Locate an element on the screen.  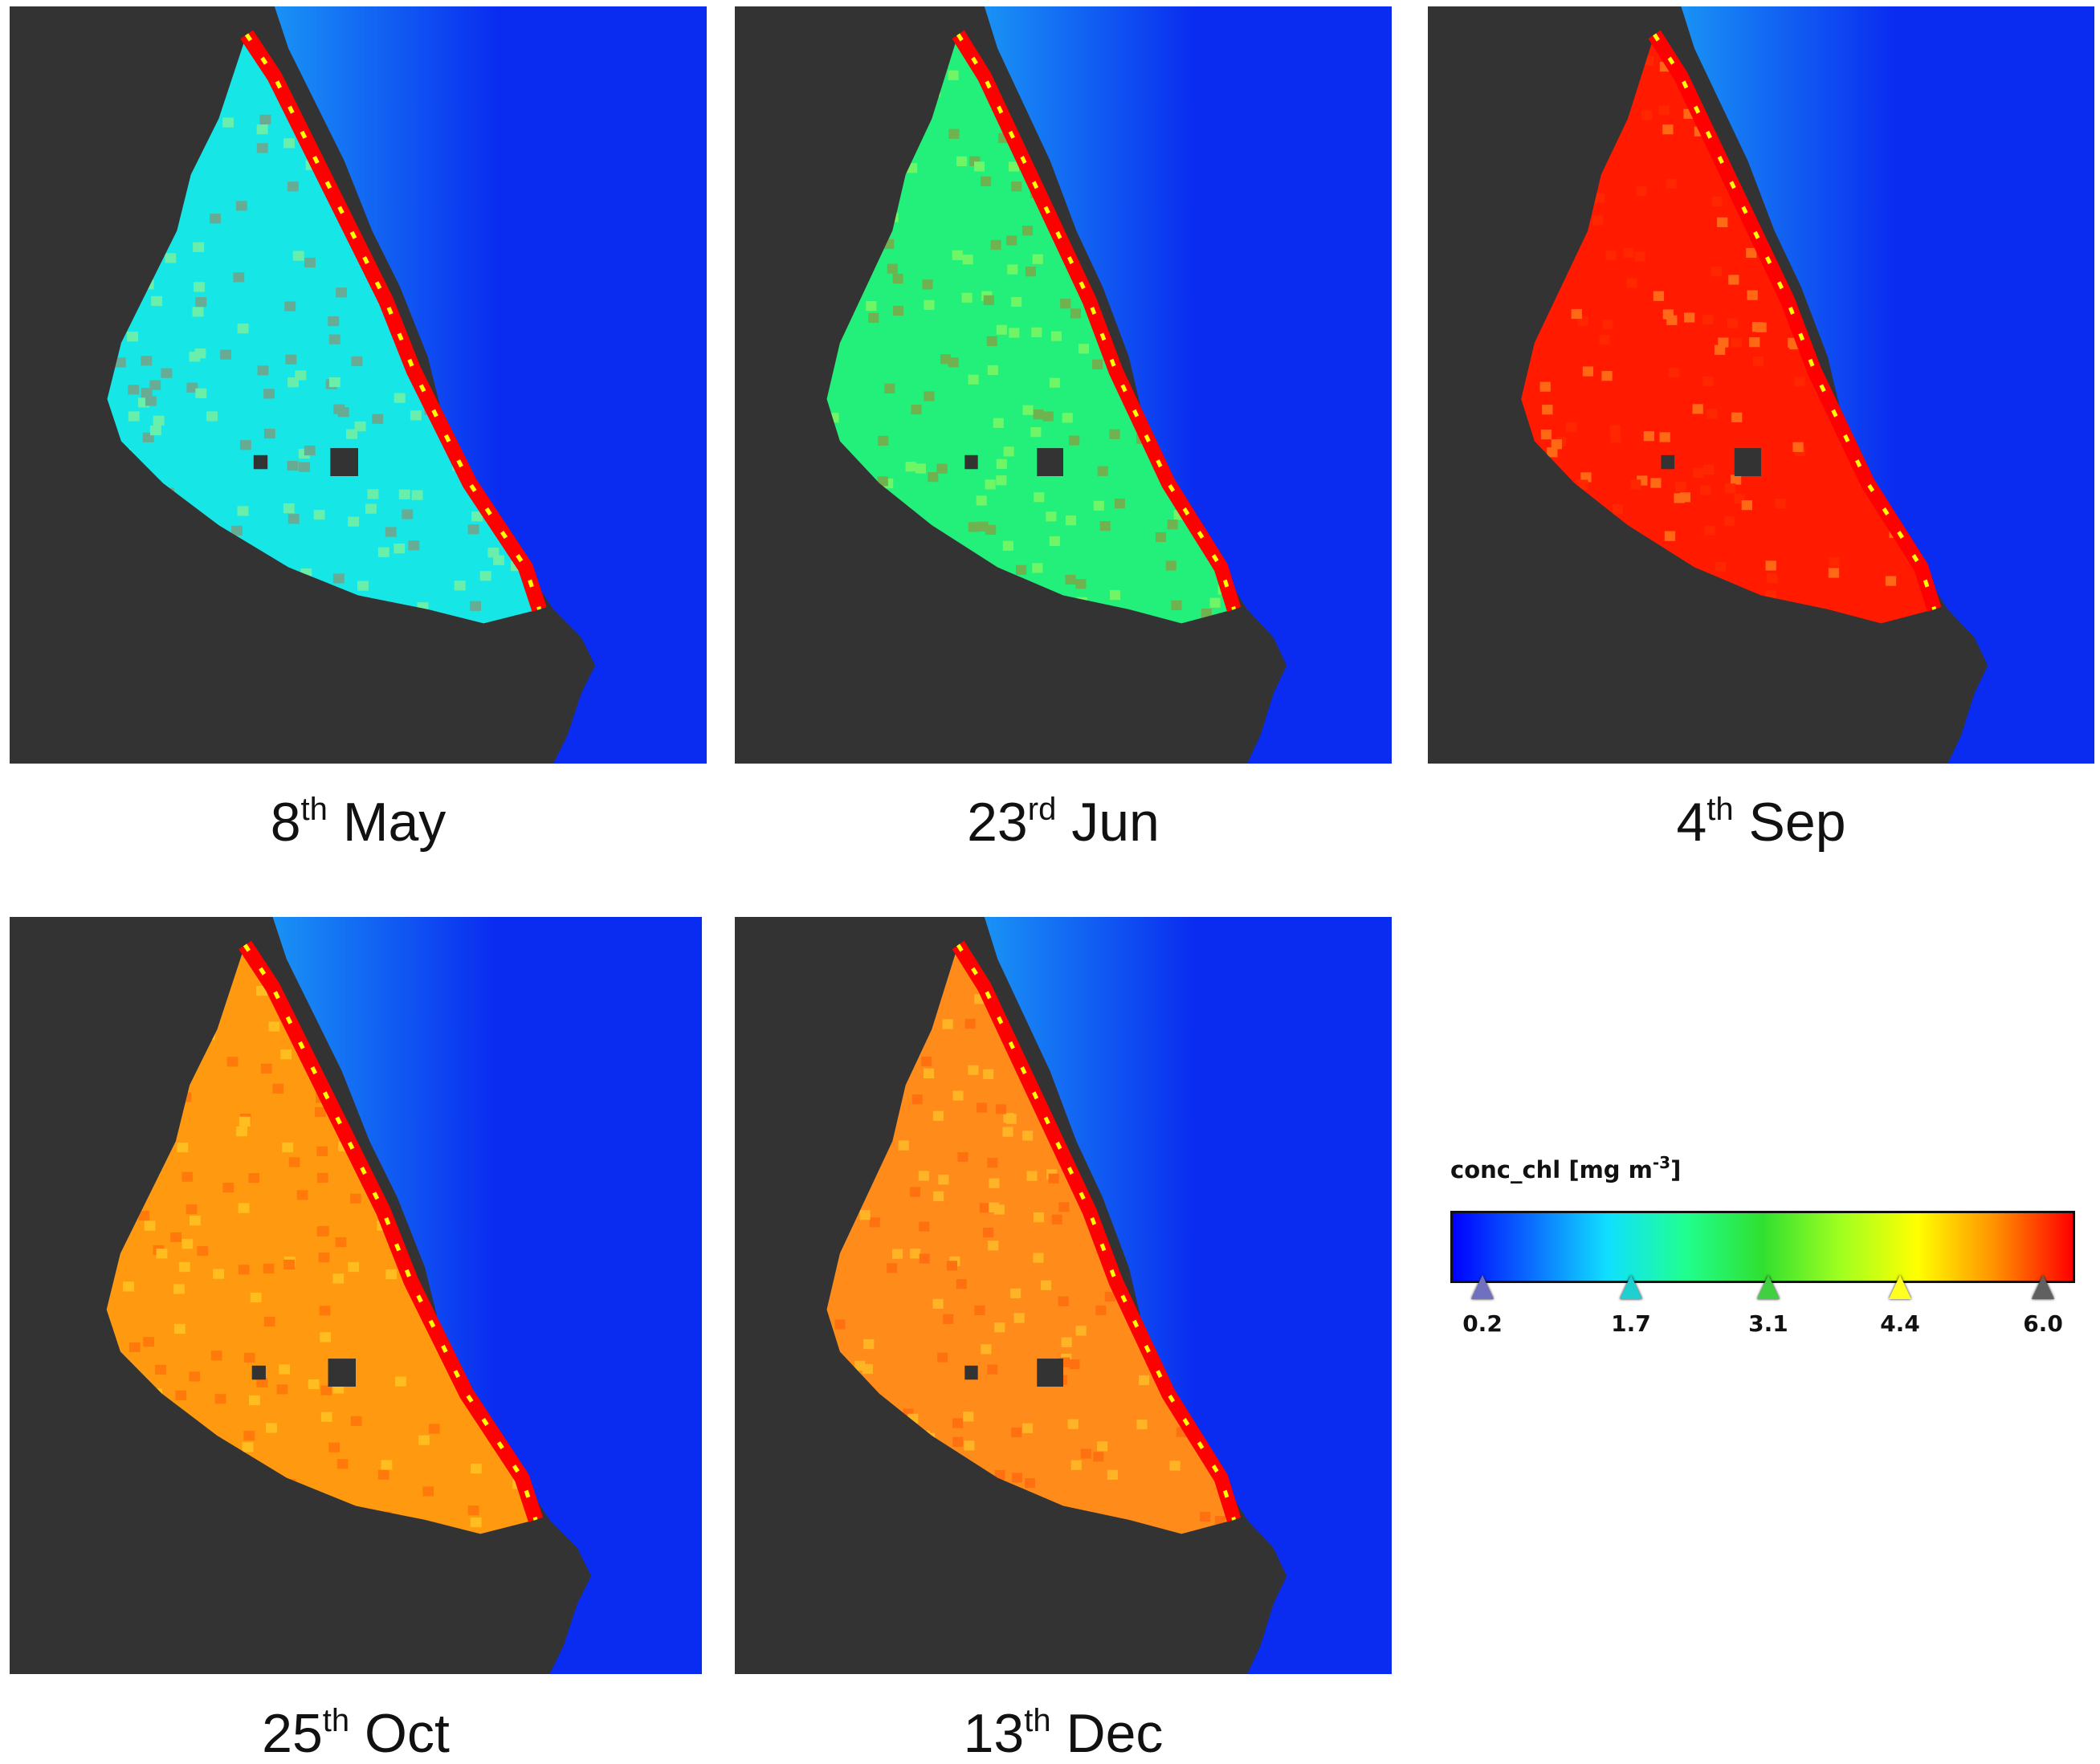
map-panel-jun is located at coordinates (1063, 385).